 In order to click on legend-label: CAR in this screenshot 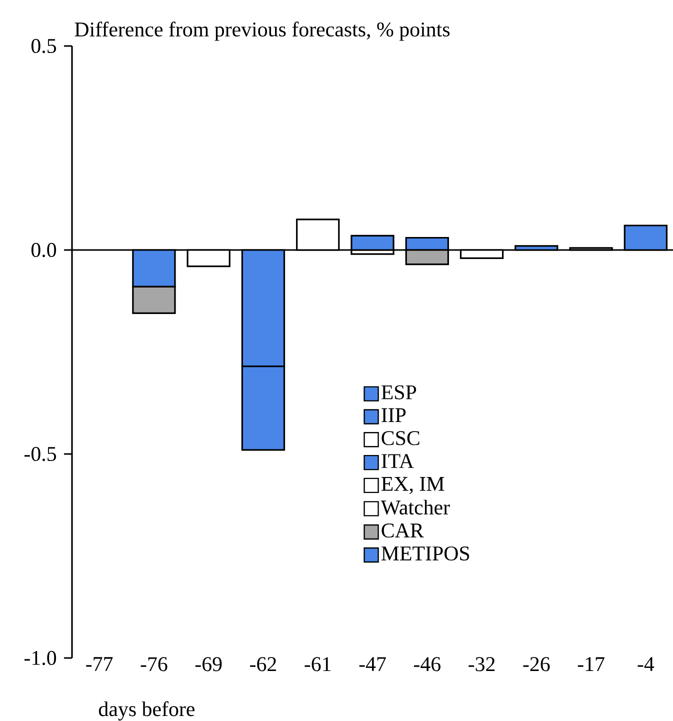, I will do `click(403, 530)`.